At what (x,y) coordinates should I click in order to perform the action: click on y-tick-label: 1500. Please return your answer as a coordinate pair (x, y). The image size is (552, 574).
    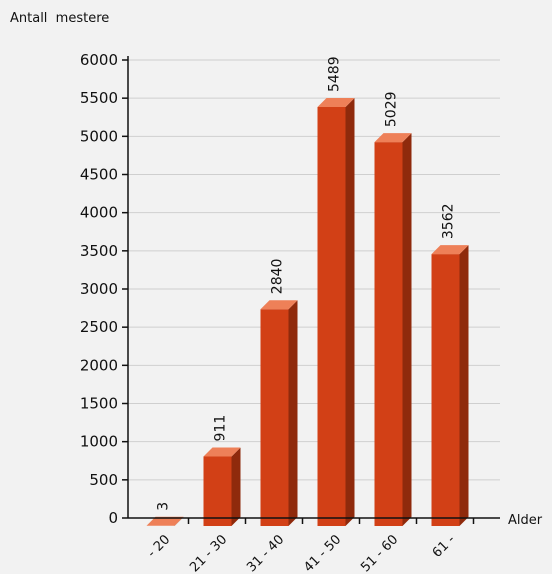
    Looking at the image, I should click on (99, 404).